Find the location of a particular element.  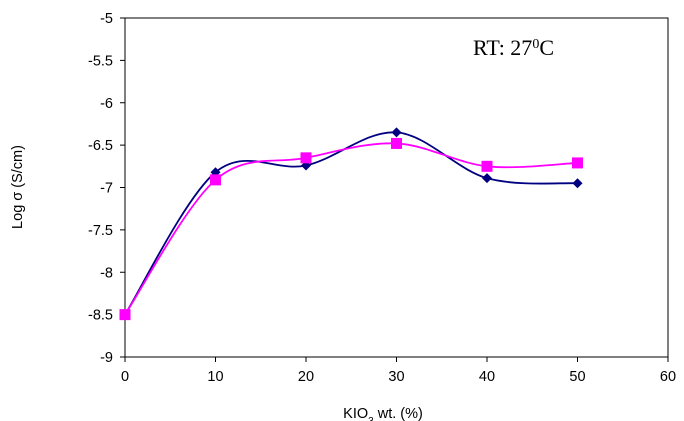

annotation-rt: RT: 270C is located at coordinates (513, 47).